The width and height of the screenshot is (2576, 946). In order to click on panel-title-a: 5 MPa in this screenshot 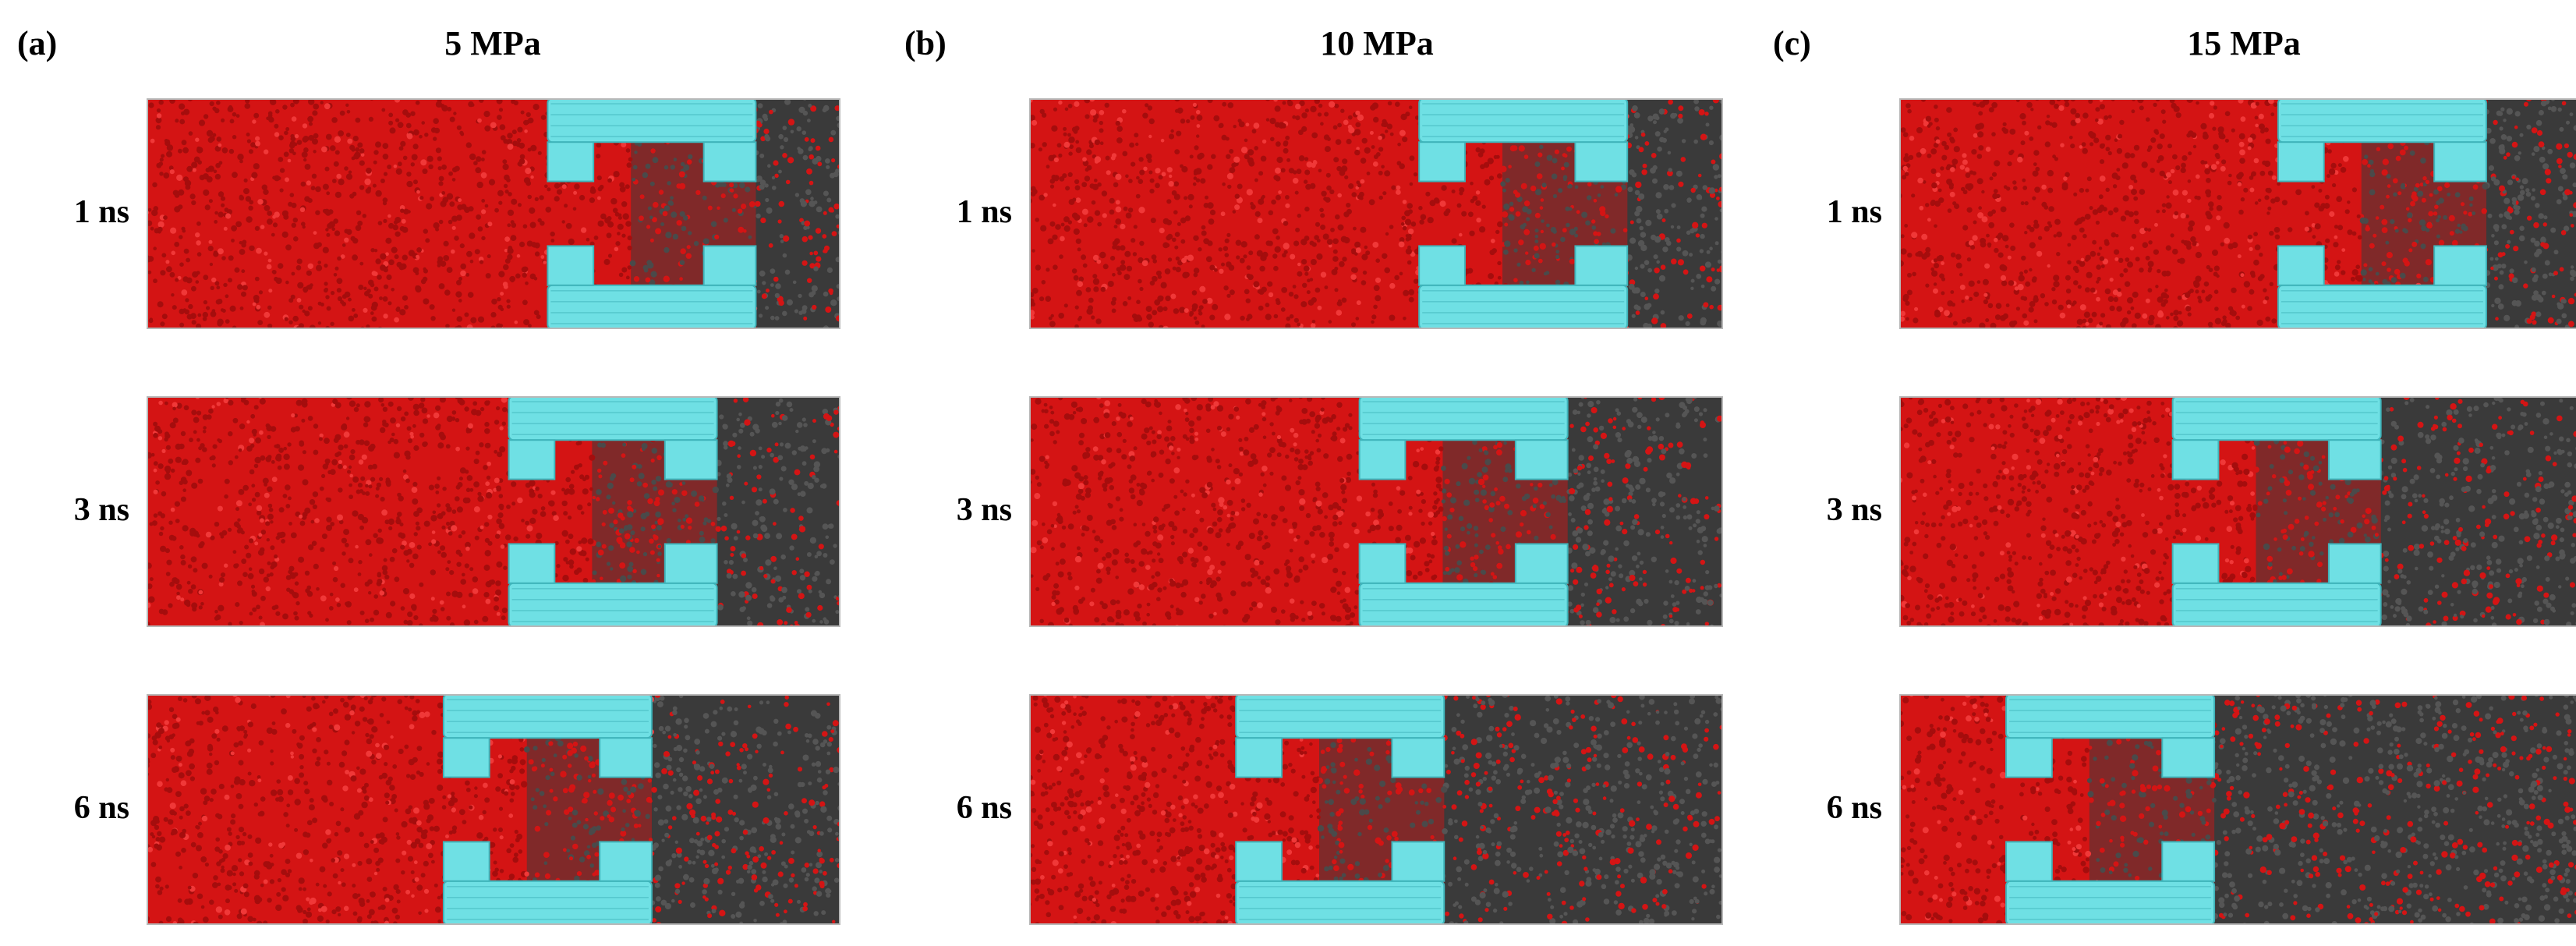, I will do `click(492, 43)`.